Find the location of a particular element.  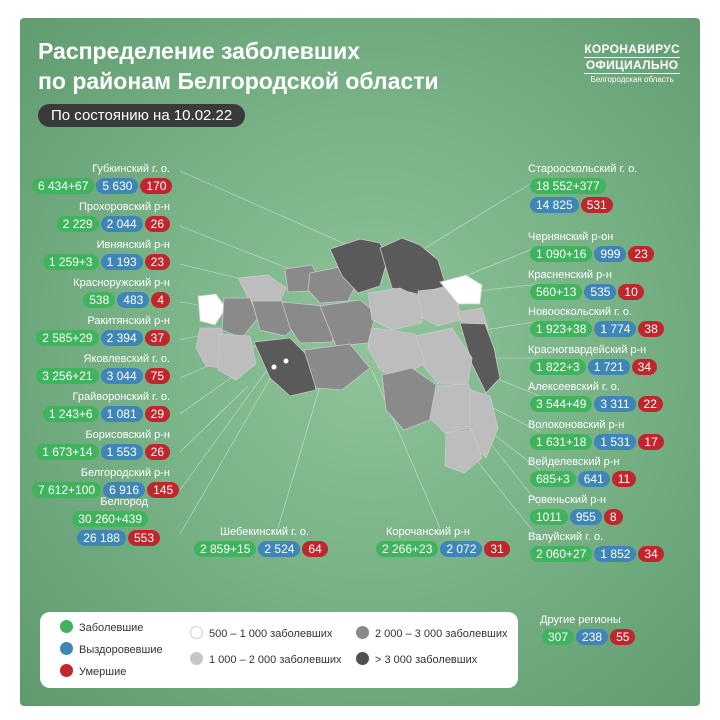

belgorod-city-block: Белгород 30 260+439 26 188 553 is located at coordinates (90, 521).